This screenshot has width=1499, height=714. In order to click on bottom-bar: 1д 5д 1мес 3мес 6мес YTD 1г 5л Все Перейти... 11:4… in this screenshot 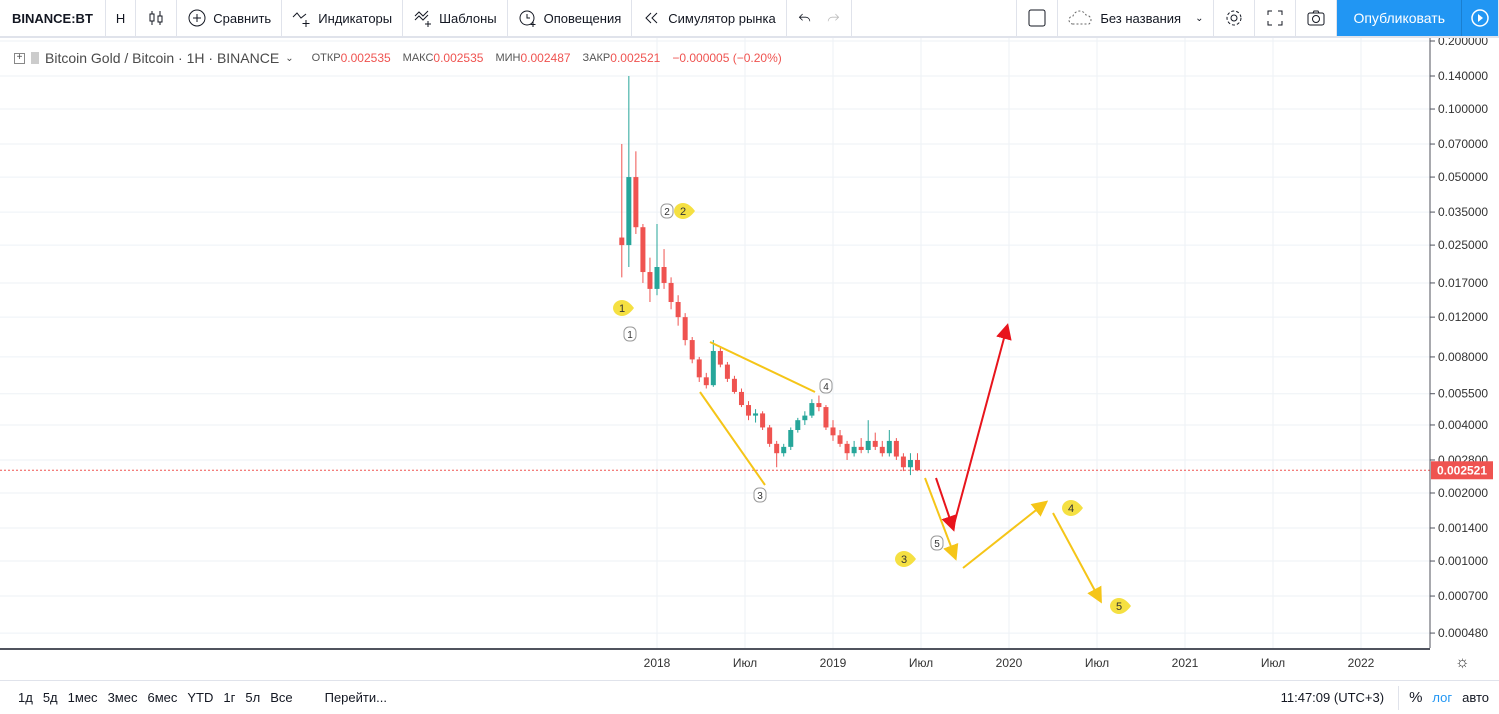, I will do `click(749, 697)`.